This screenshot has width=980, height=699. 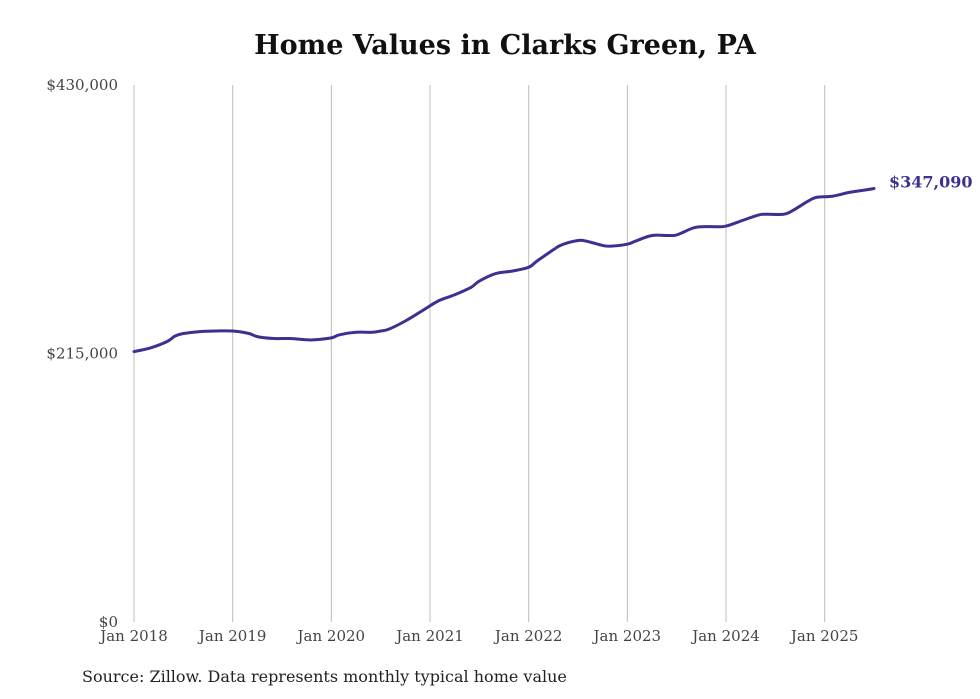 What do you see at coordinates (429, 636) in the screenshot?
I see `x-tick-label: Jan 2021` at bounding box center [429, 636].